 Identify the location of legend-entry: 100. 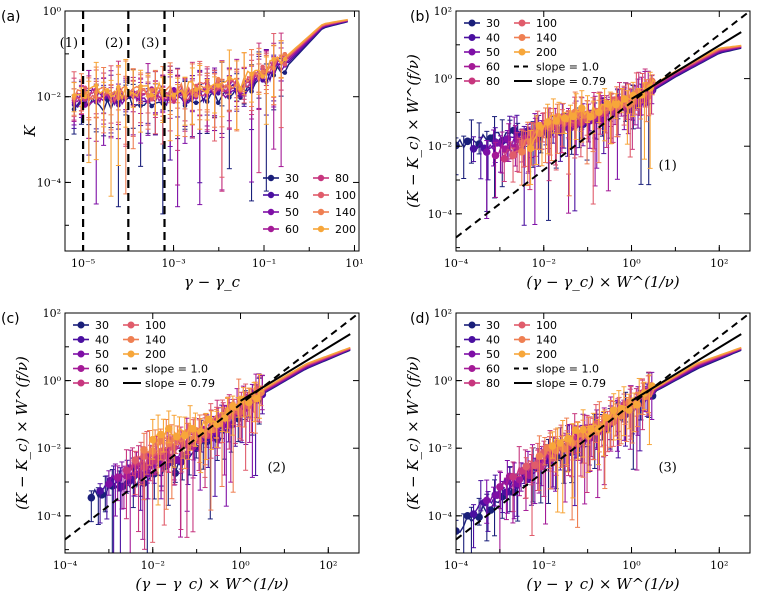
(155, 325).